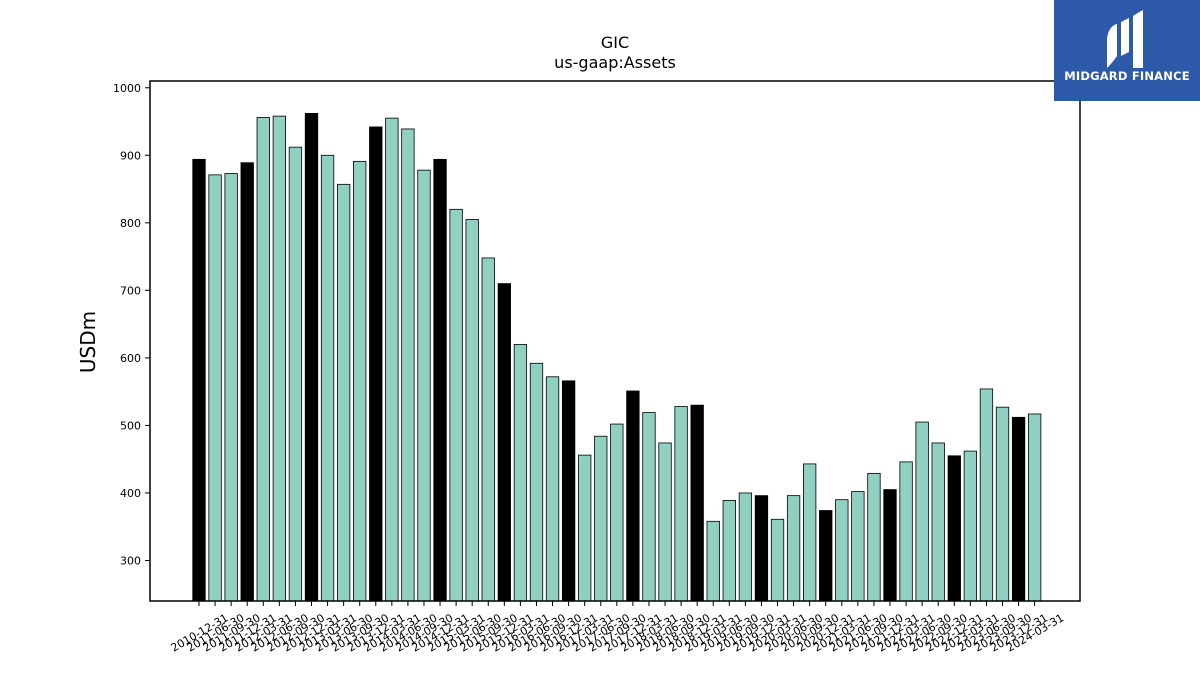 This screenshot has width=1200, height=675. Describe the element at coordinates (130, 223) in the screenshot. I see `y-tick-label: 800` at that location.